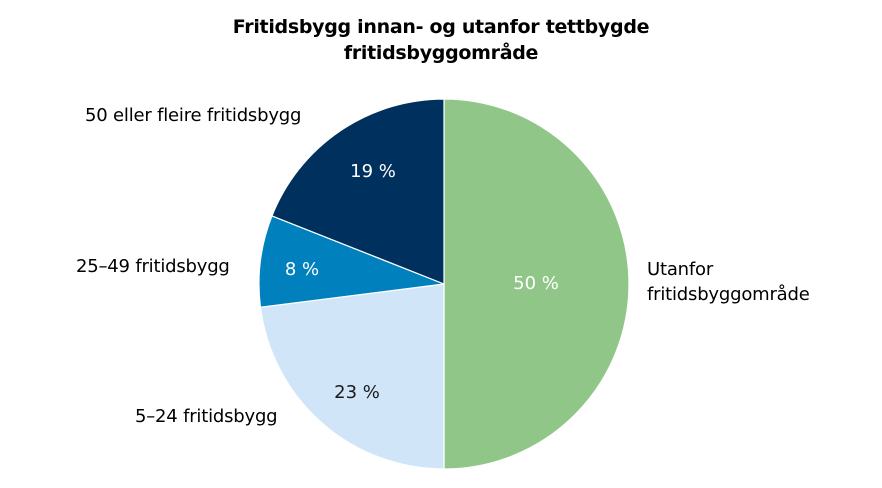 This screenshot has height=488, width=882. What do you see at coordinates (193, 115) in the screenshot?
I see `slice-label-50-plus: 50 eller fleire fritidsbygg` at bounding box center [193, 115].